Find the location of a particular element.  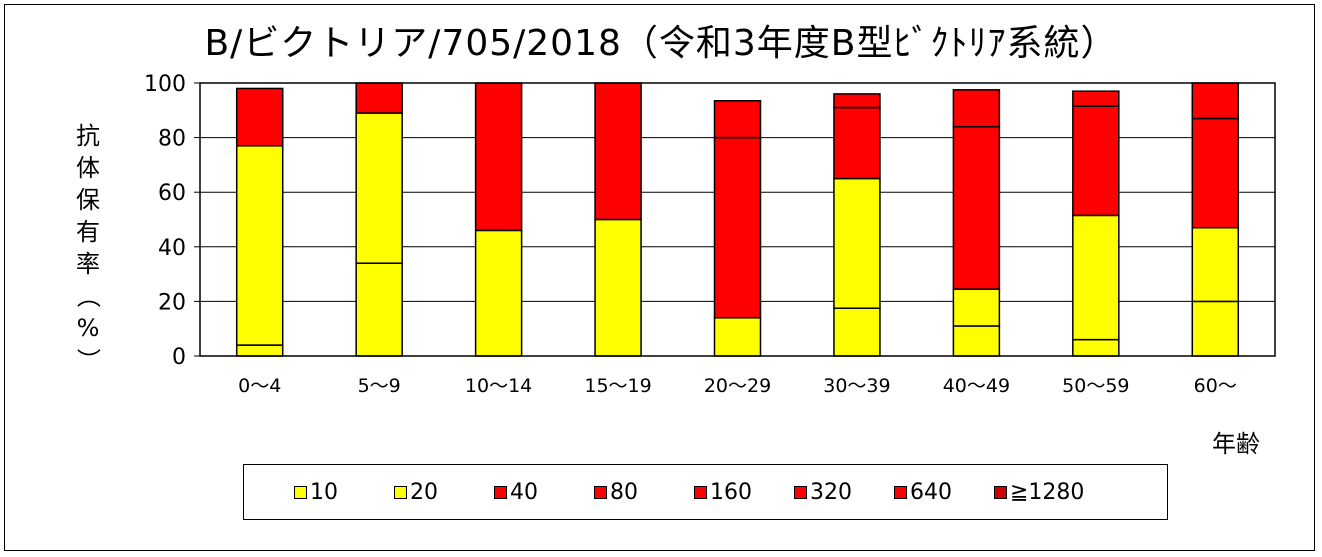

x-tick-label: 15～19 is located at coordinates (617, 386).